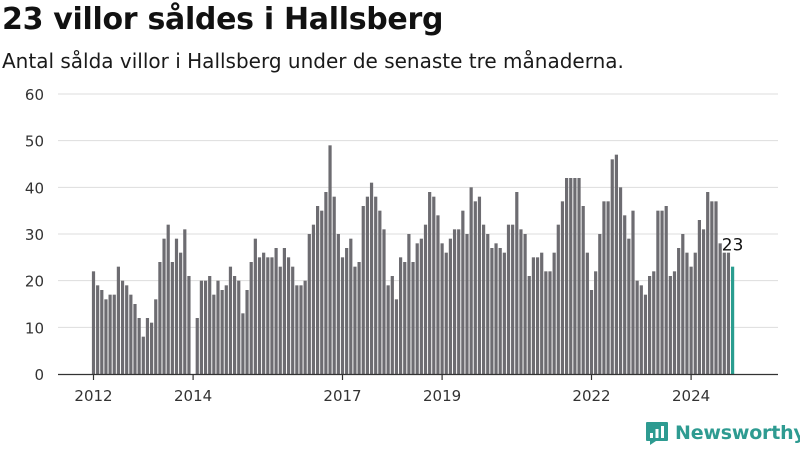  Describe the element at coordinates (34, 282) in the screenshot. I see `y-tick-label: 20` at that location.